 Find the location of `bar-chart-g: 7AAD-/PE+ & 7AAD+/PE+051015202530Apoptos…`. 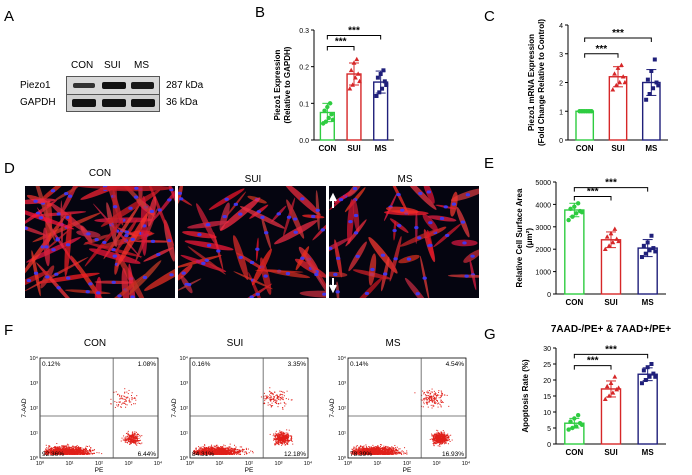

bar-chart-g: 7AAD-/PE+ & 7AAD+/PE+051015202530Apoptos… is located at coordinates (596, 390).